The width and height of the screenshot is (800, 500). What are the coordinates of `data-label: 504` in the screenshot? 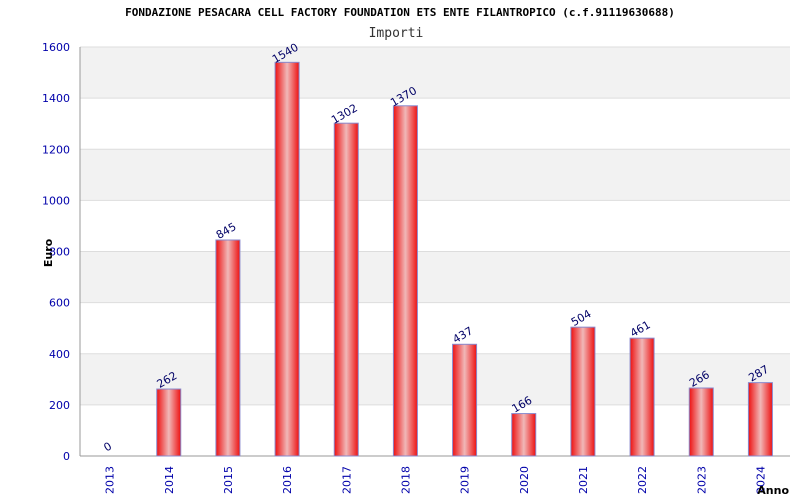 It's located at (581, 318).